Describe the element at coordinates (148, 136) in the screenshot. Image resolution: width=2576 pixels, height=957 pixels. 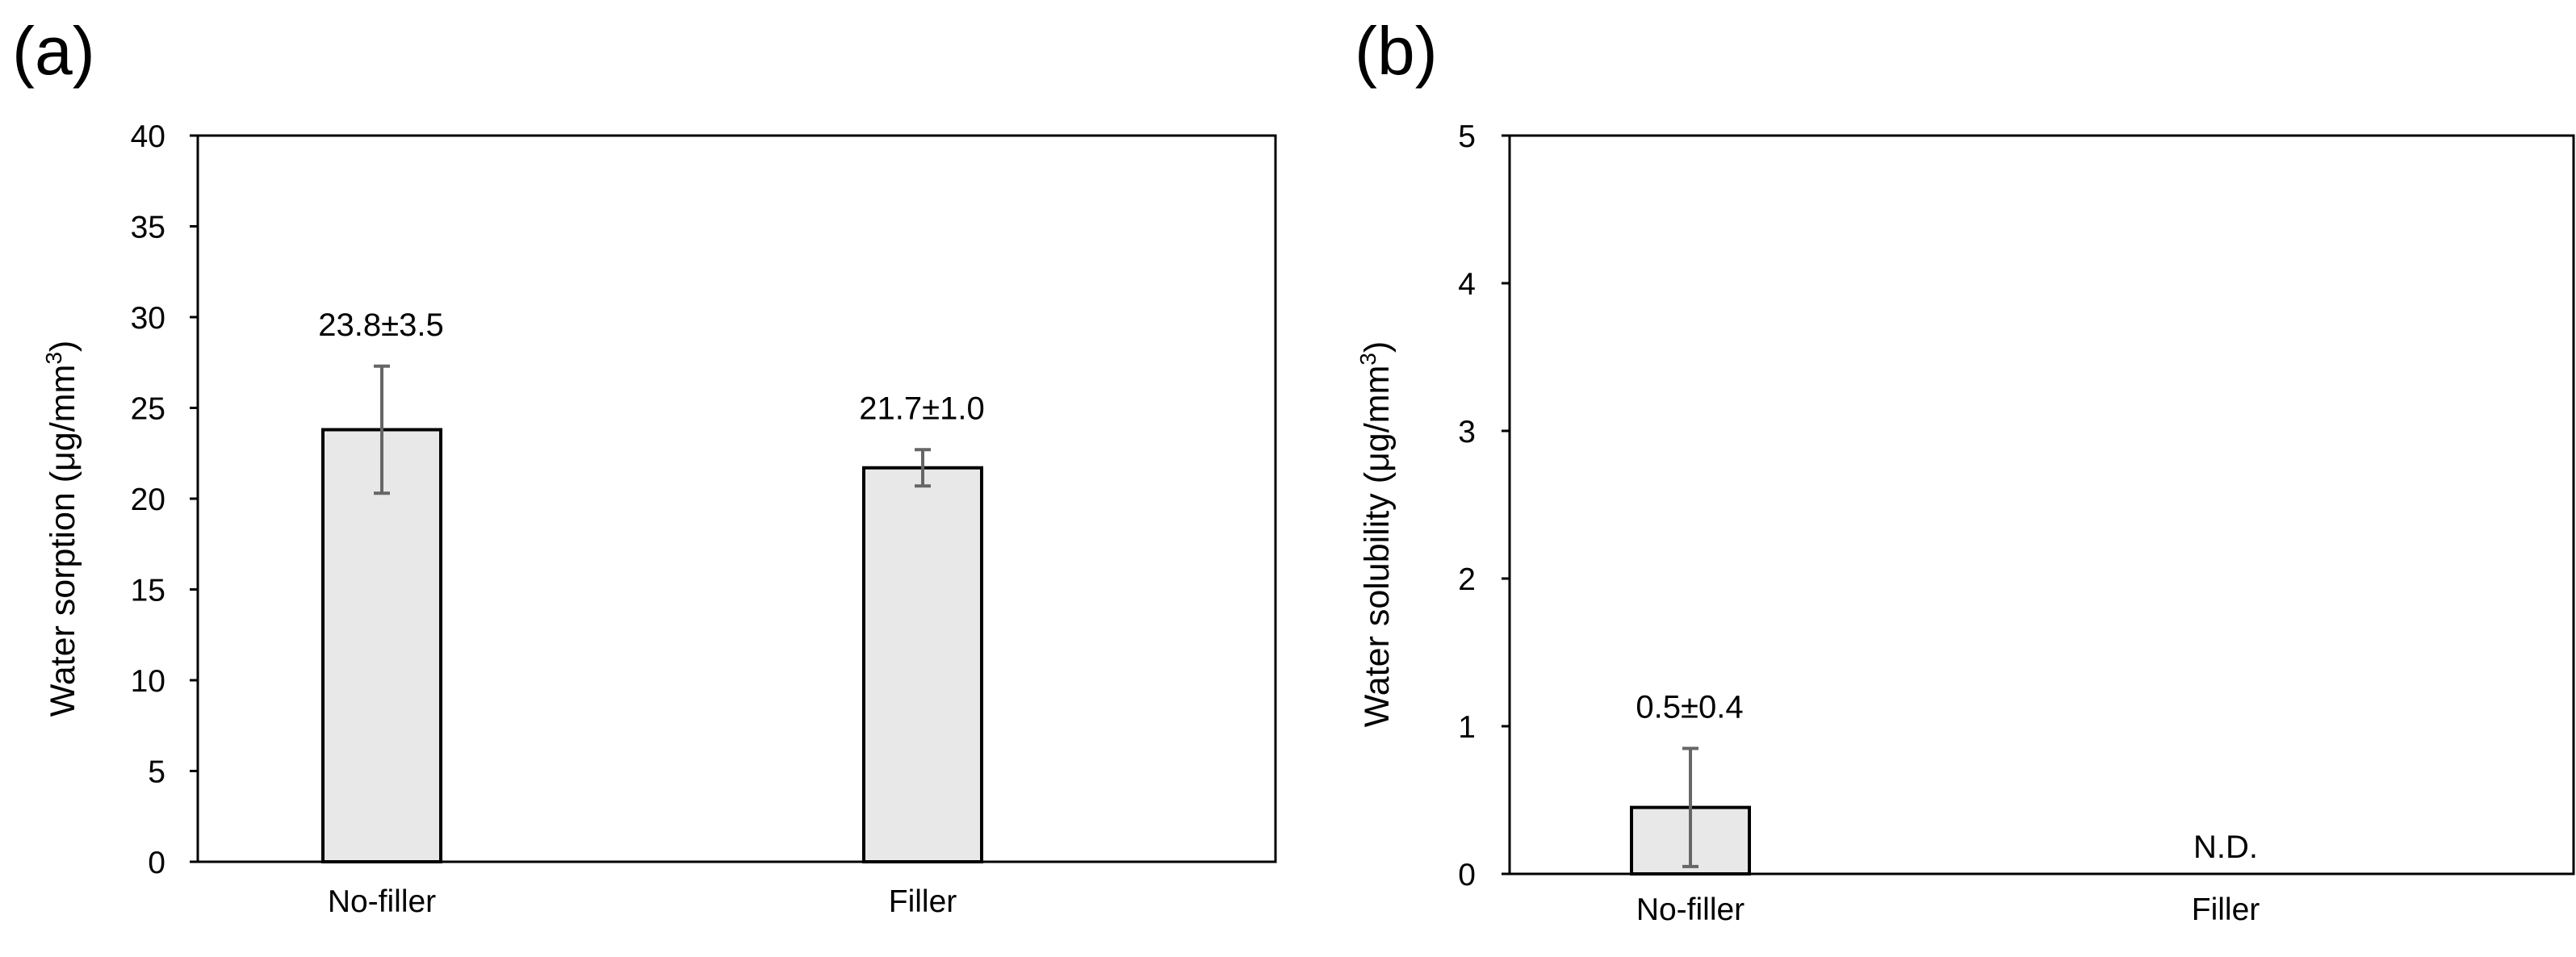
I see `panel-a-y-tick-label: 40` at that location.